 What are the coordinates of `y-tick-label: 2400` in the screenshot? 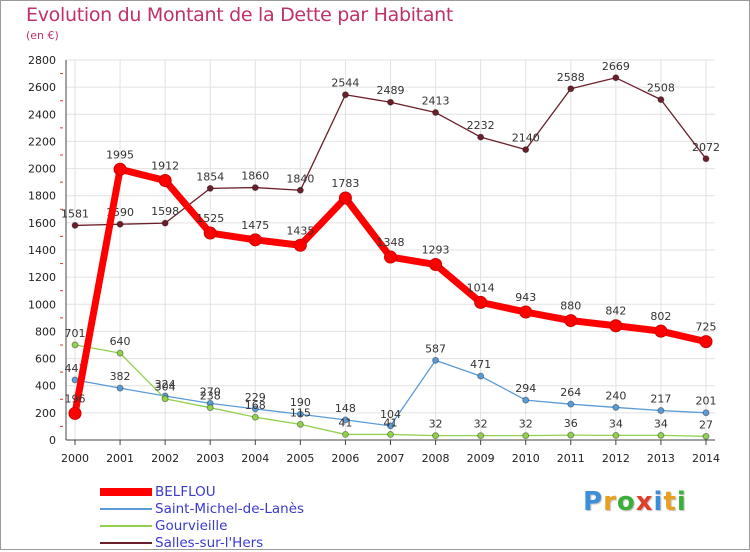 It's located at (42, 114).